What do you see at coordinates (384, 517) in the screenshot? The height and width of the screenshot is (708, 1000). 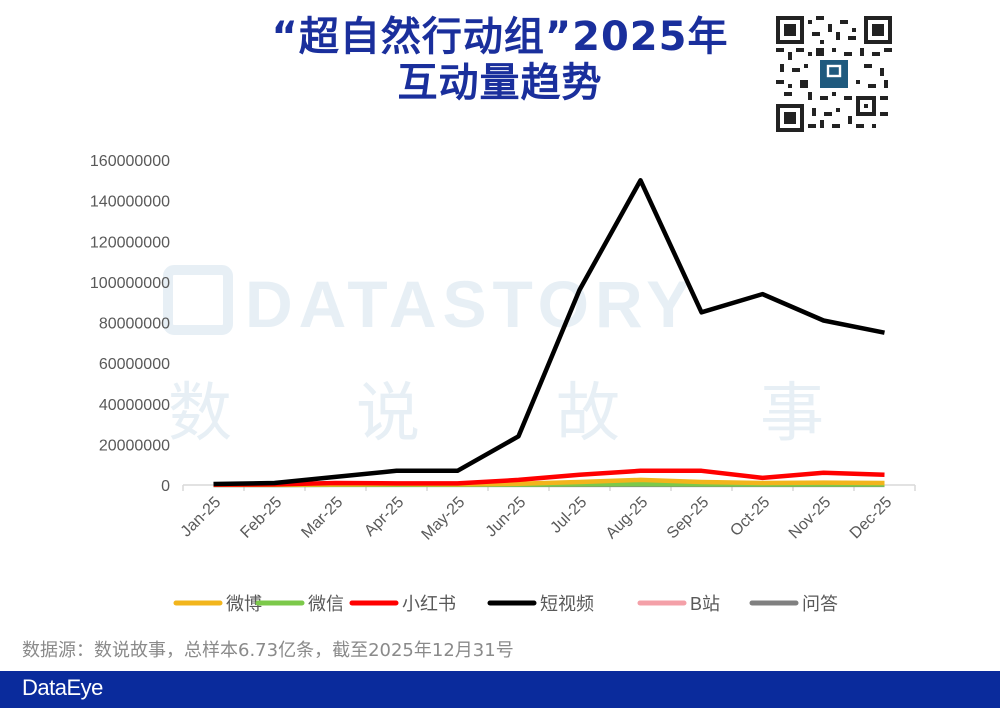 I see `x-tick-label: Apr-25` at bounding box center [384, 517].